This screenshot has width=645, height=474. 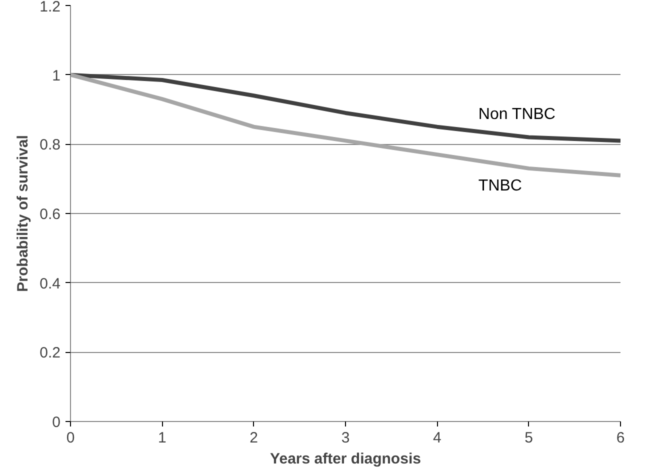 What do you see at coordinates (50, 214) in the screenshot?
I see `y-tick-label: 0.6` at bounding box center [50, 214].